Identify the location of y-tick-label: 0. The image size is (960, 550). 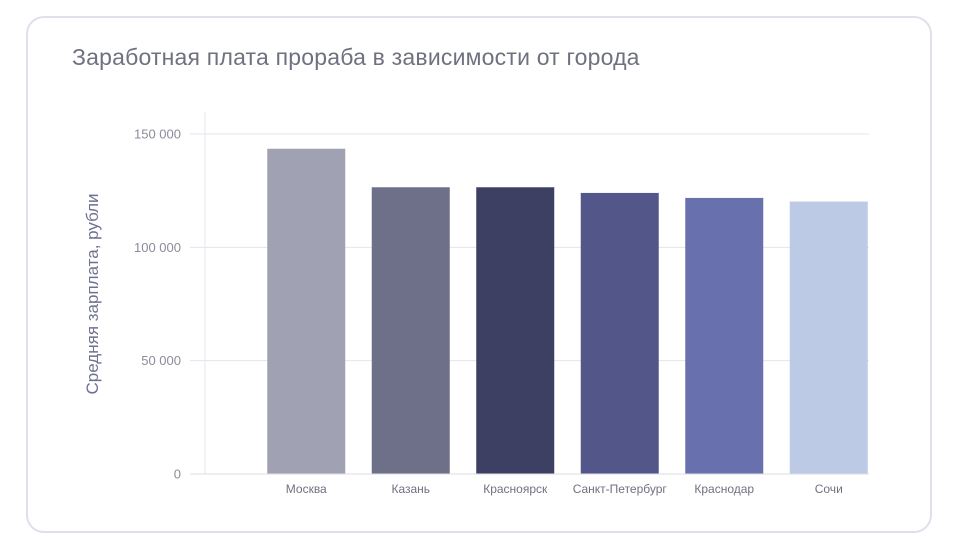
(177, 474).